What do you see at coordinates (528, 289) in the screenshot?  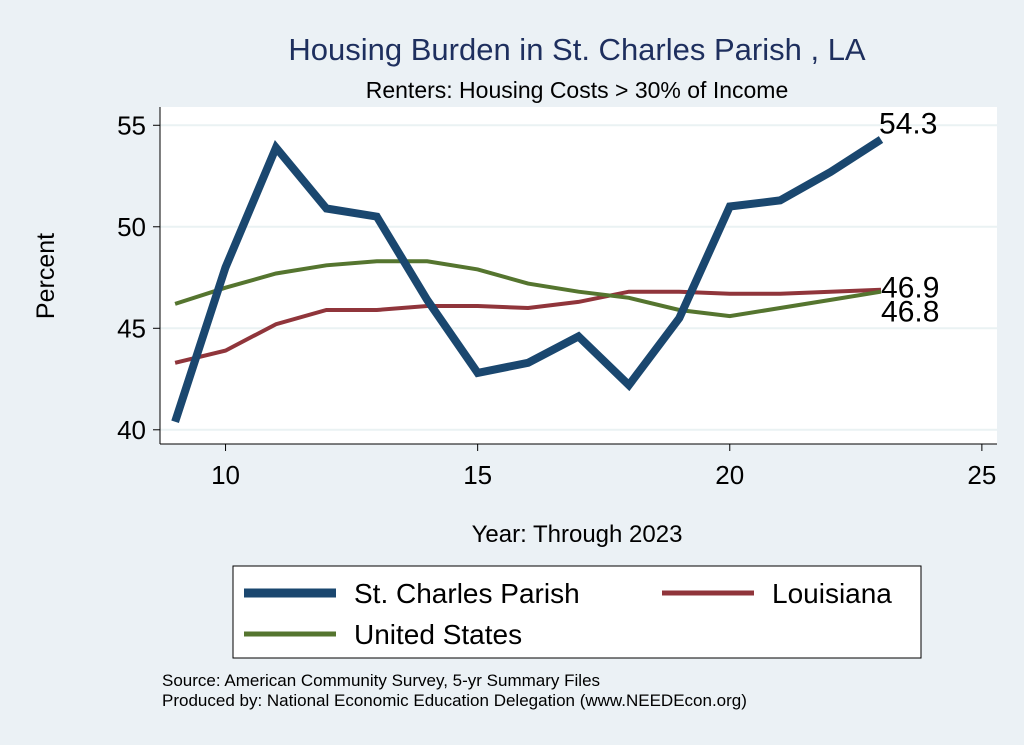 I see `series-line-united-states` at bounding box center [528, 289].